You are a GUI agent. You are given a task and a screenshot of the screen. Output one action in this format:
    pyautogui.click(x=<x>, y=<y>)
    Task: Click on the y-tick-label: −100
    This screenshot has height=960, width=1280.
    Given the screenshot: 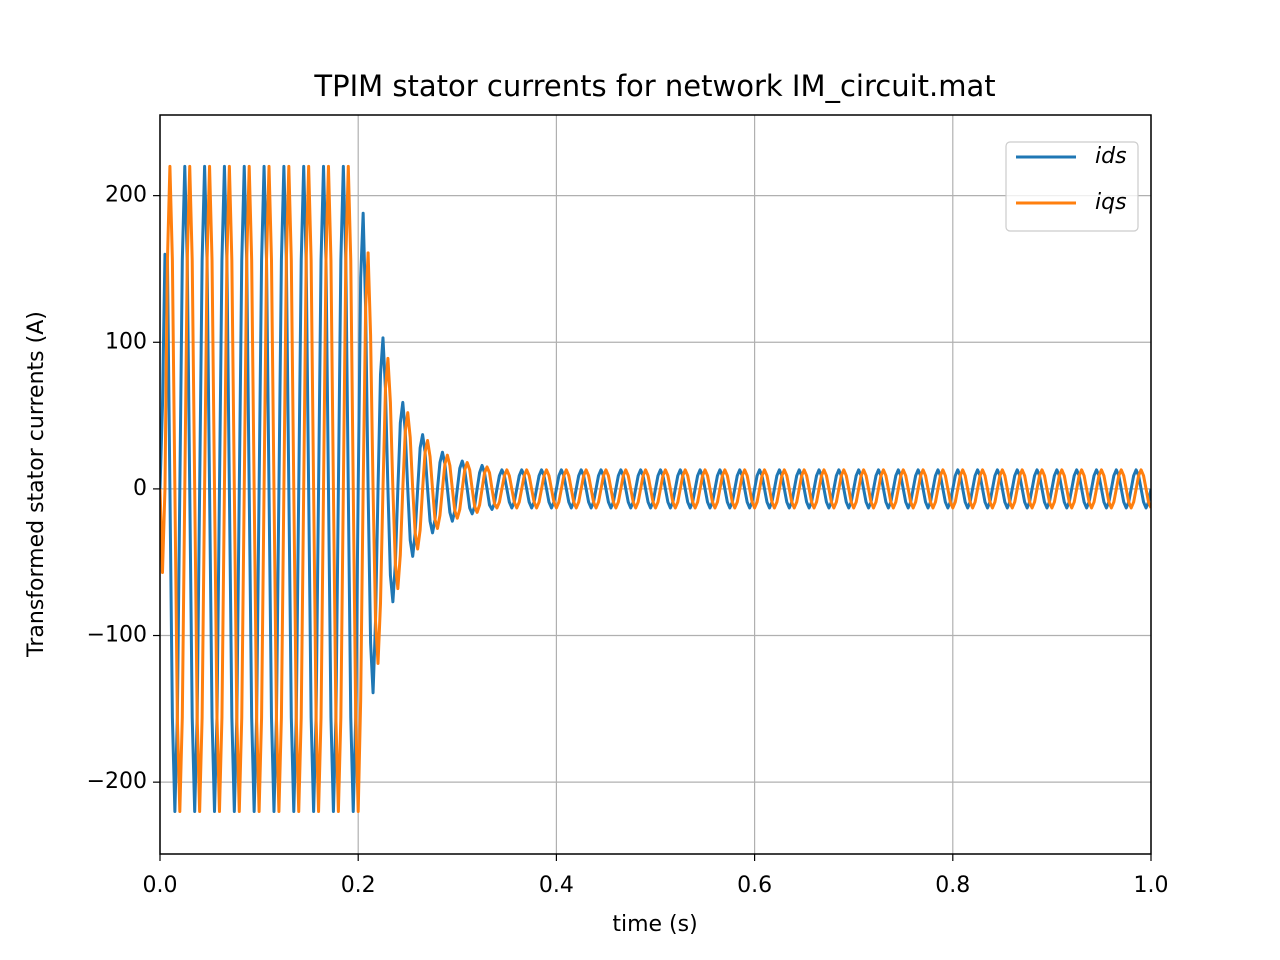 What is the action you would take?
    pyautogui.click(x=117, y=635)
    